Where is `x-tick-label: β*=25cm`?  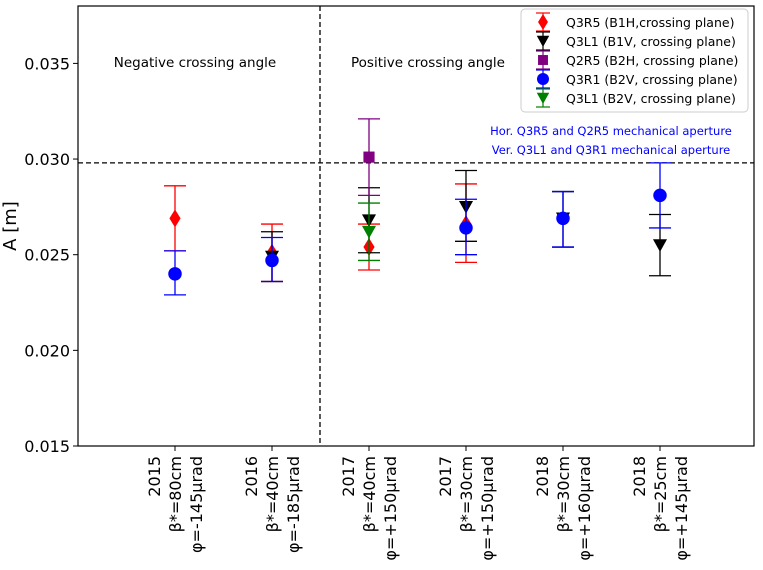
x-tick-label: β*=25cm is located at coordinates (660, 494).